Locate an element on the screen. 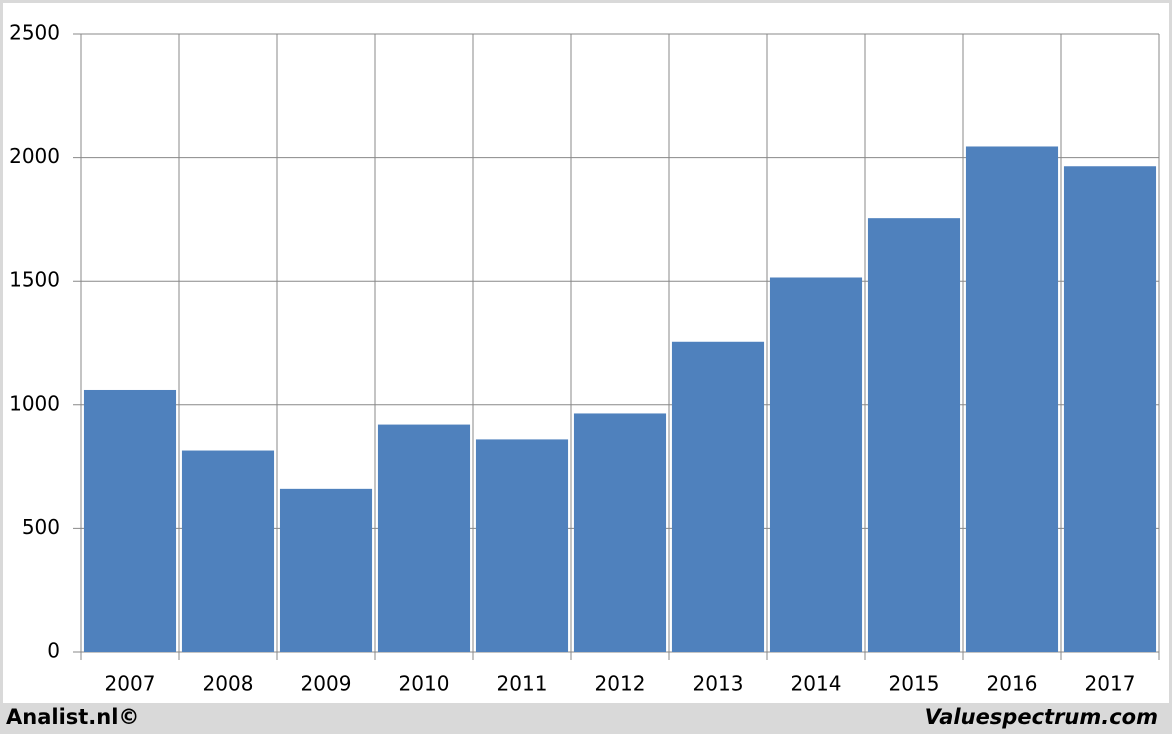  footer-left: Analist.nl© is located at coordinates (72, 717).